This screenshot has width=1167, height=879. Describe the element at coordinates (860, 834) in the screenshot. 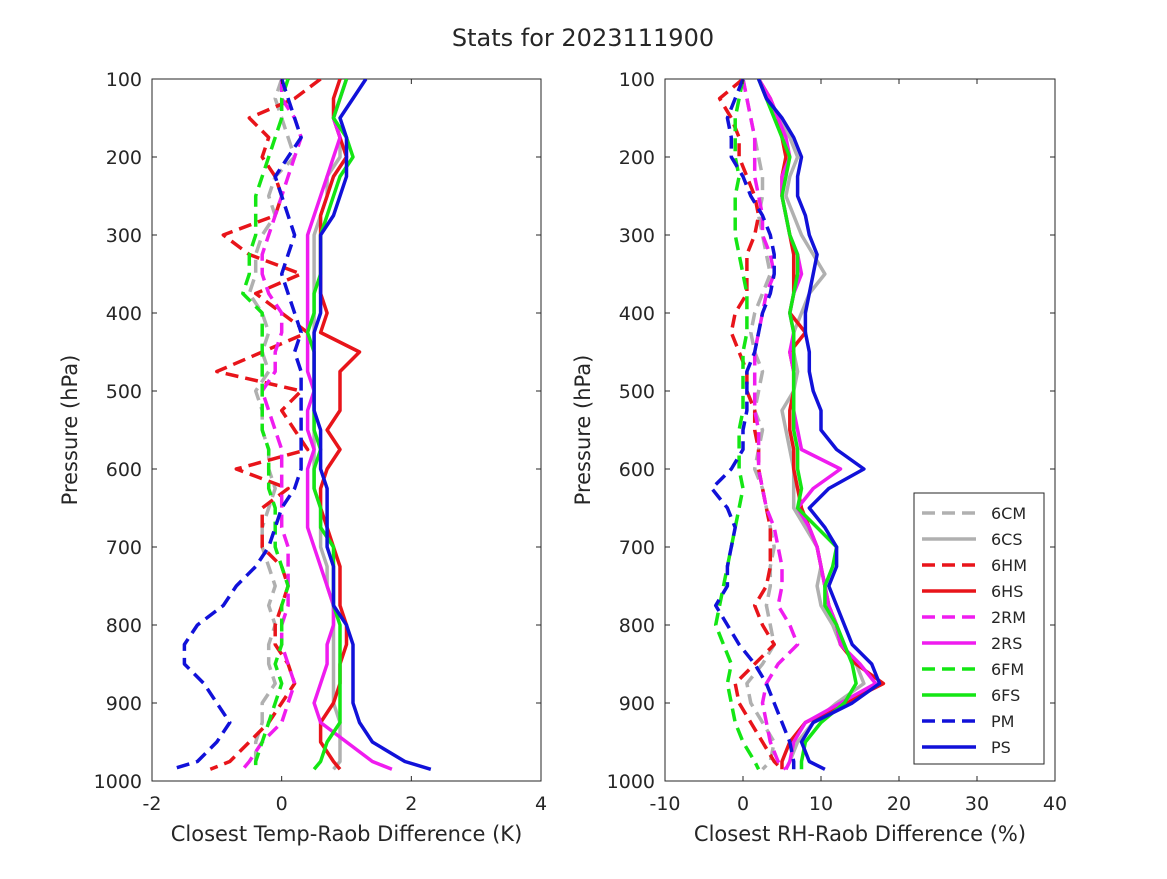

I see `x-axis-label: Closest RH-Raob Difference (%)` at that location.